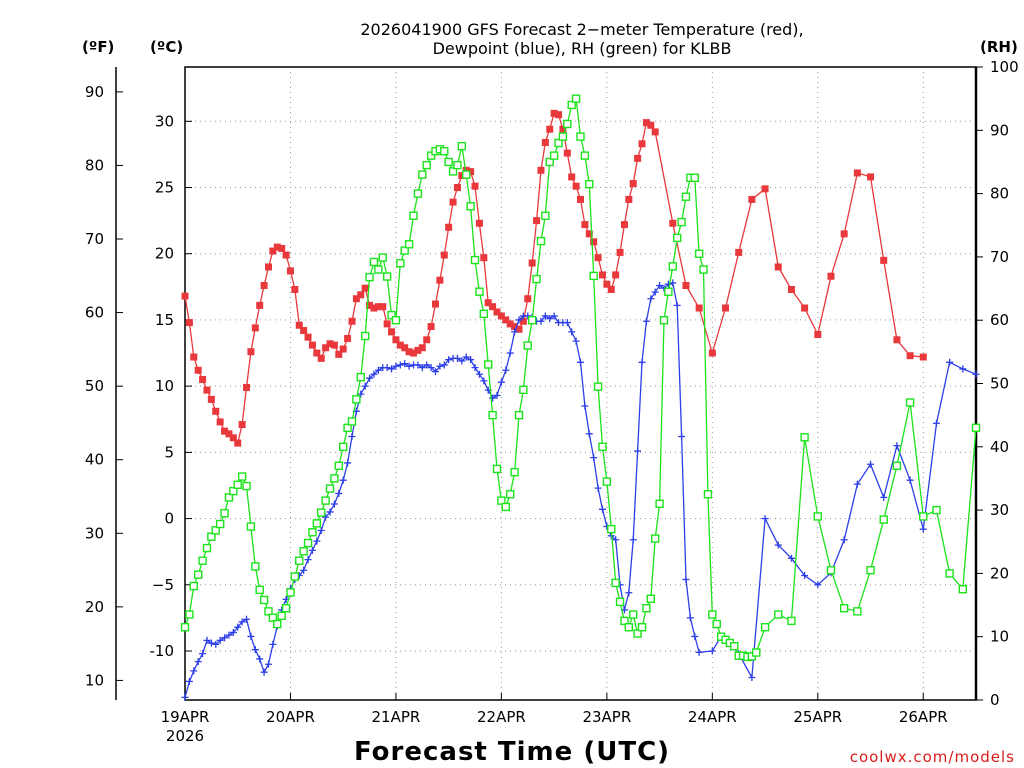 The width and height of the screenshot is (1024, 768). What do you see at coordinates (166, 47) in the screenshot?
I see `celsius-unit-label: (ºC)` at bounding box center [166, 47].